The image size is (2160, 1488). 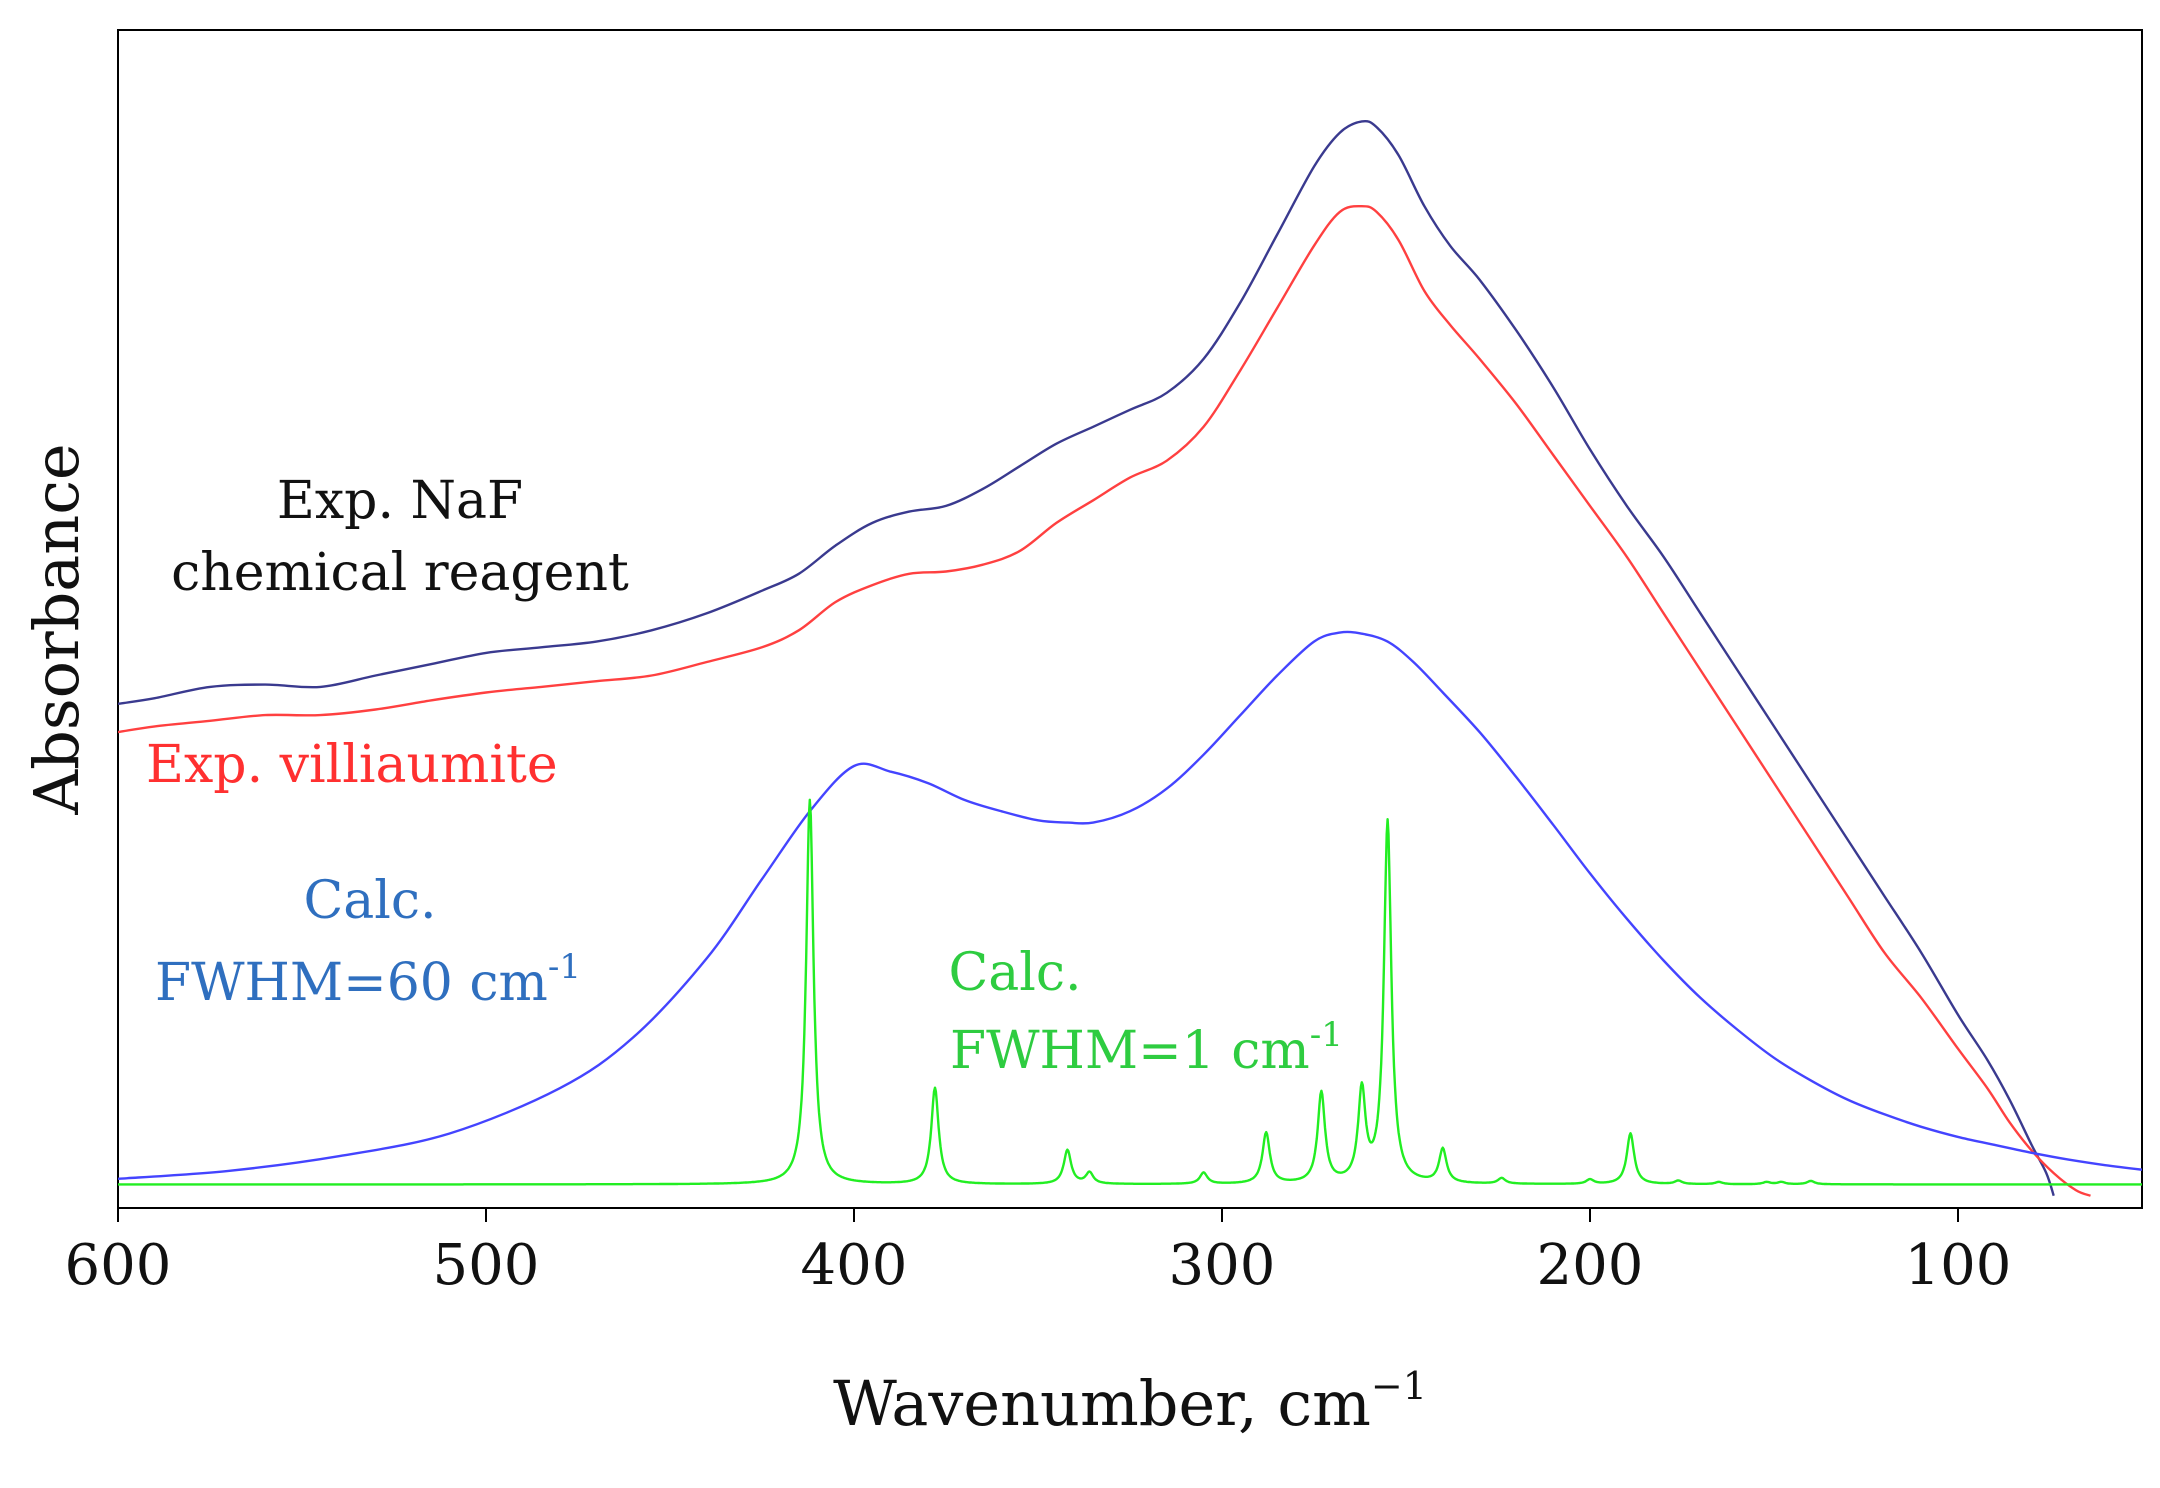 I want to click on x-tick-label-300: 300, so click(x=1222, y=1265).